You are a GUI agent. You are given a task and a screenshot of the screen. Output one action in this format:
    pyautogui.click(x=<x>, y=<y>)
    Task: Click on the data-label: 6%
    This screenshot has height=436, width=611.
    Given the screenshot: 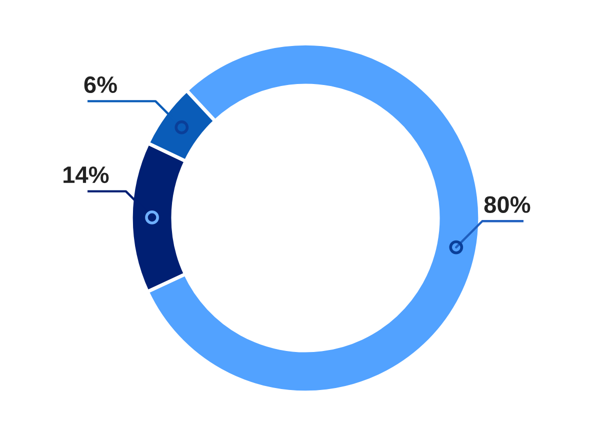 What is the action you would take?
    pyautogui.click(x=100, y=85)
    